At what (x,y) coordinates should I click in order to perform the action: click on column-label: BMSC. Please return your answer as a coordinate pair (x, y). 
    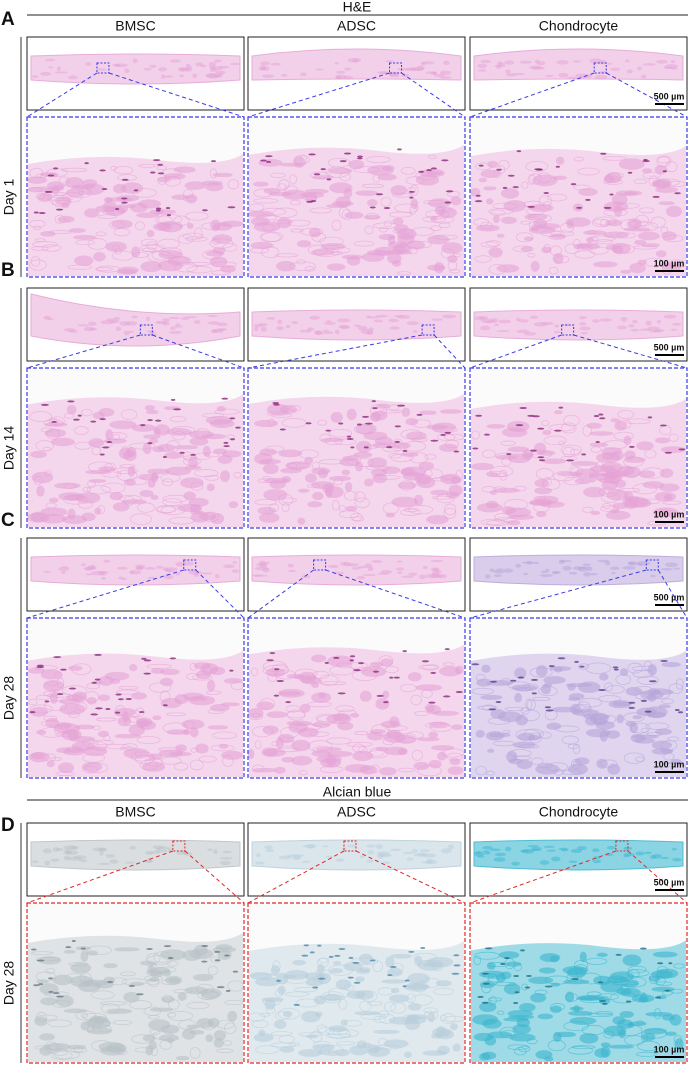
    Looking at the image, I should click on (135, 812).